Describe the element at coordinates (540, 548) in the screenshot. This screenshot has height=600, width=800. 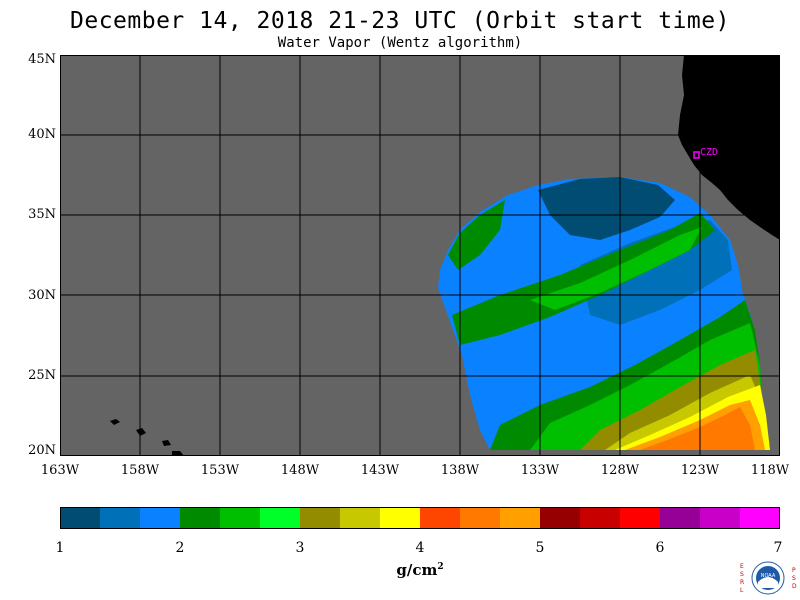
I see `colorbar-tick-5: 5` at that location.